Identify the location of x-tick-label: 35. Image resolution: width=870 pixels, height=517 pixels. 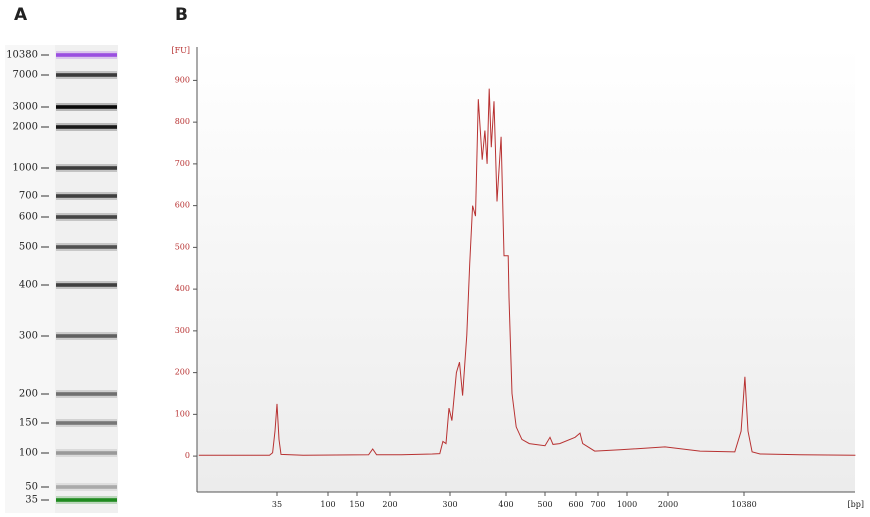
(277, 504).